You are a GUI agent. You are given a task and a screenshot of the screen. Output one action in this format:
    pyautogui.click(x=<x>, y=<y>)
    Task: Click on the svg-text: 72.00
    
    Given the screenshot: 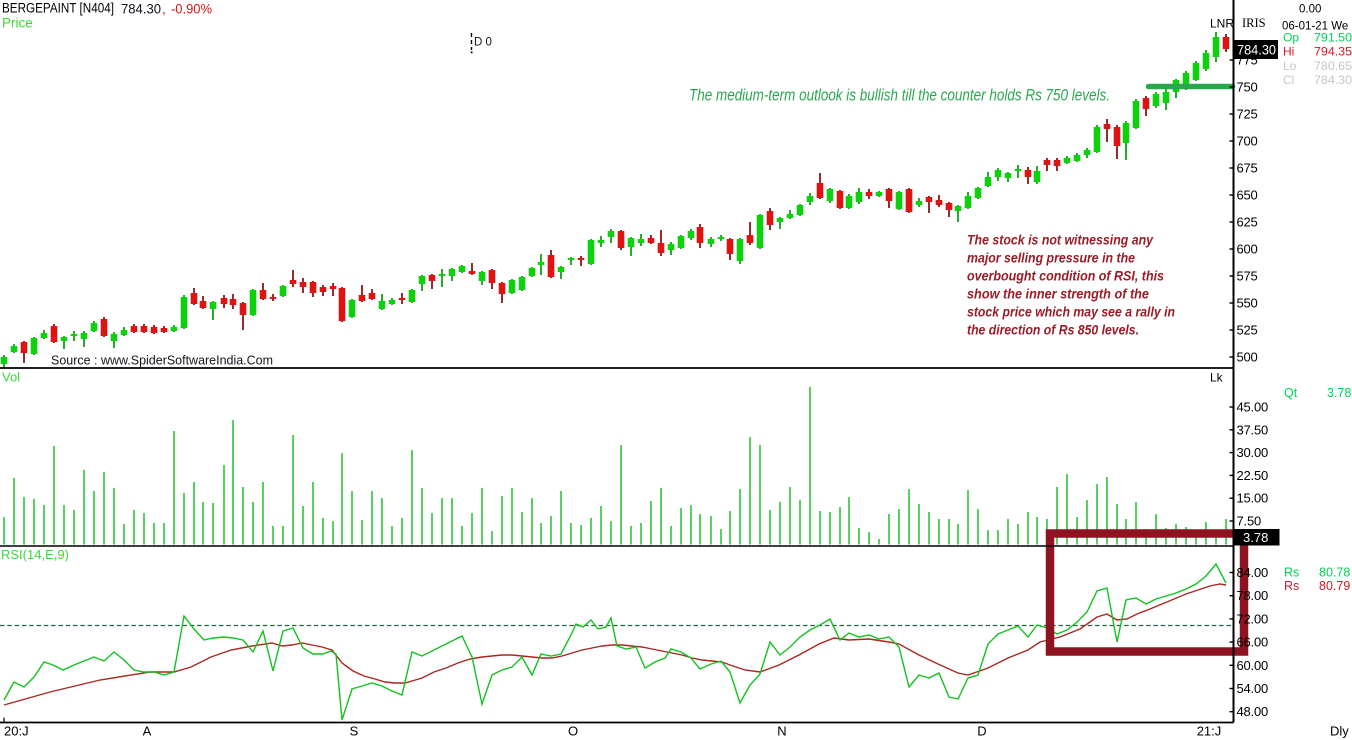 What is the action you would take?
    pyautogui.click(x=1253, y=618)
    